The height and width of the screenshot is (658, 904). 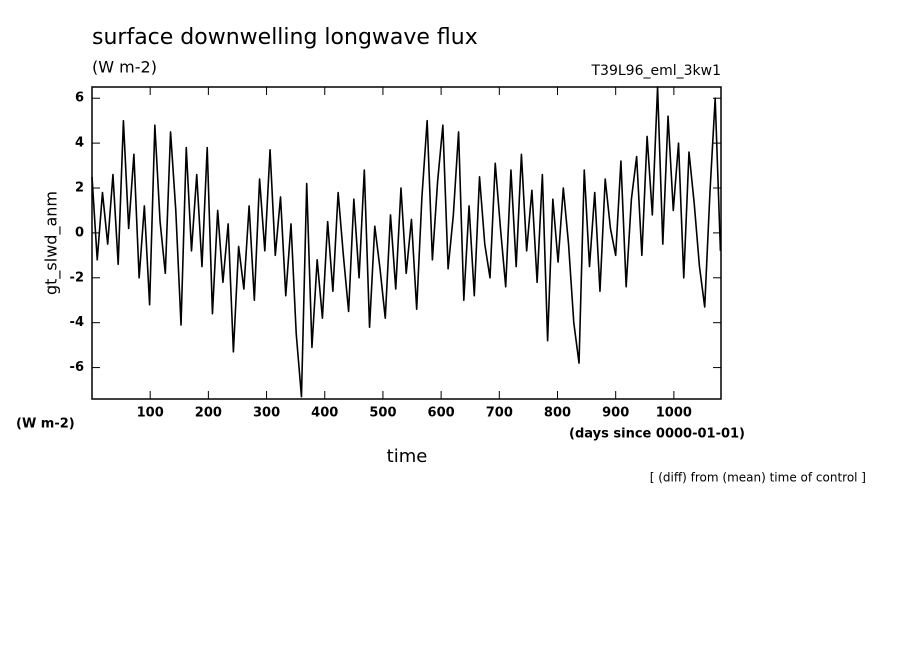 What do you see at coordinates (674, 413) in the screenshot?
I see `x-tick-label: 1000` at bounding box center [674, 413].